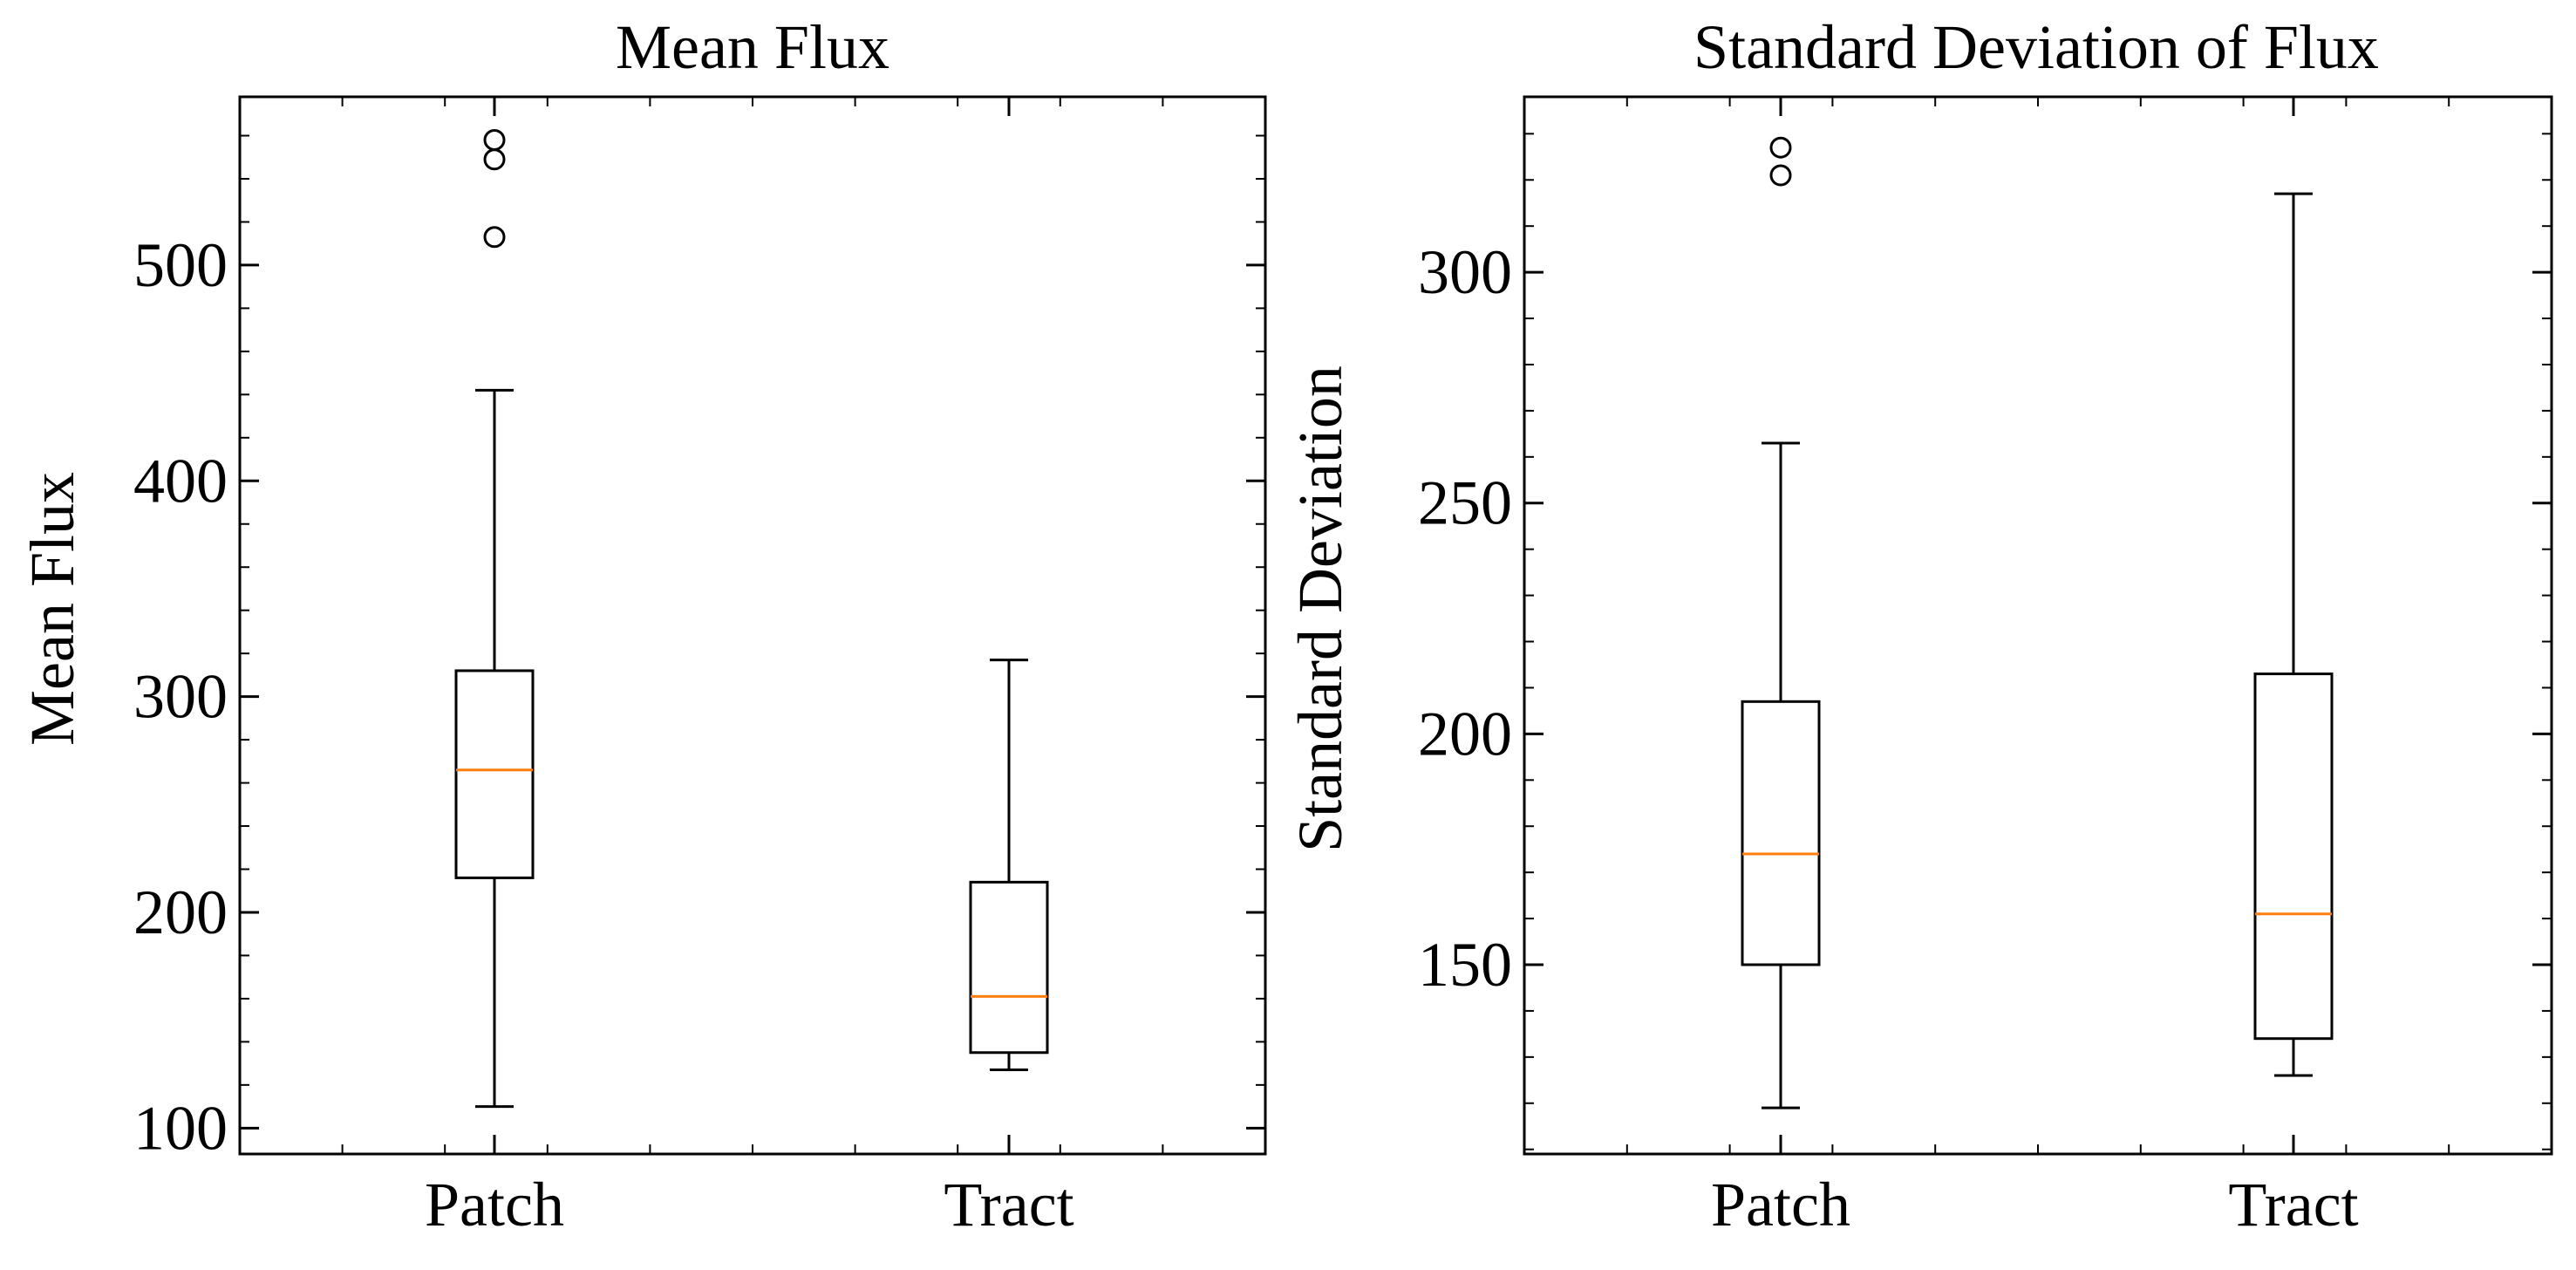 The image size is (2576, 1270). What do you see at coordinates (181, 265) in the screenshot?
I see `y-tick-label: 500` at bounding box center [181, 265].